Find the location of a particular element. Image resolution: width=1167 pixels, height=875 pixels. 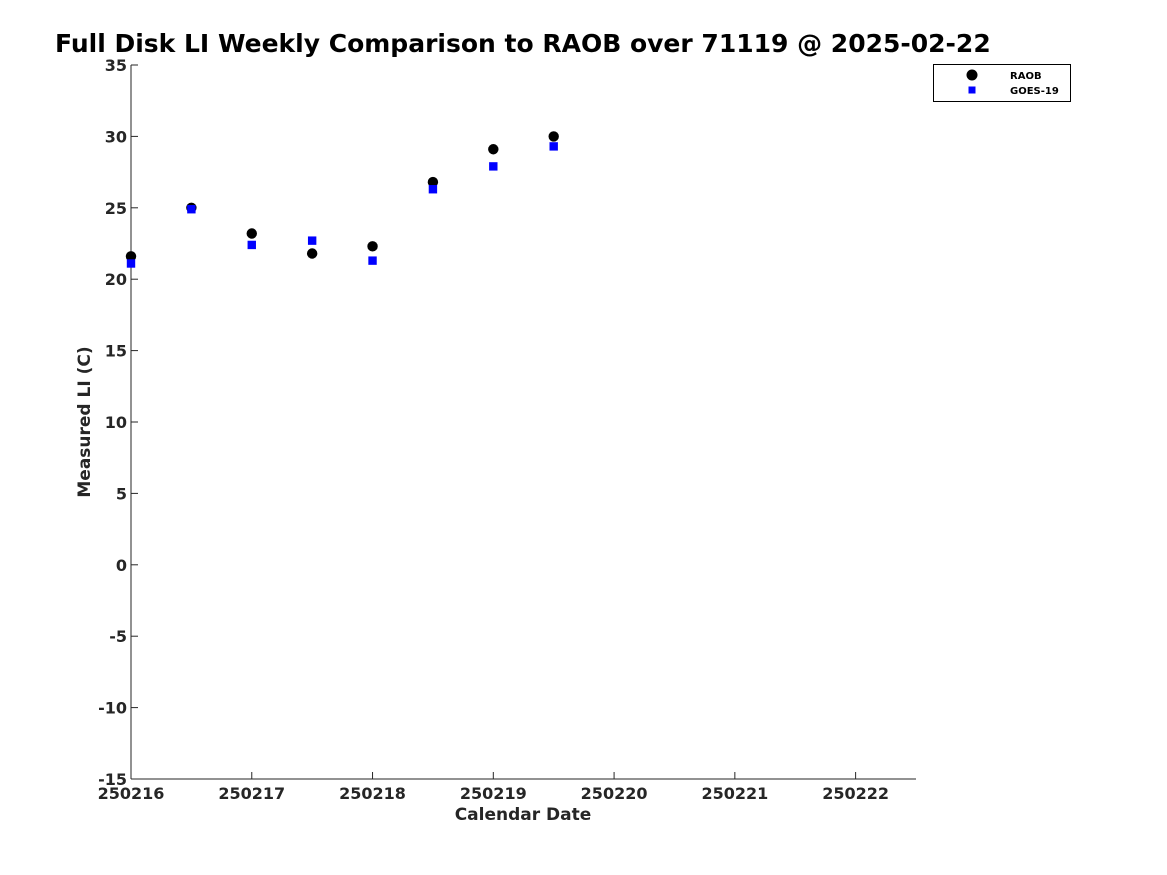

y-tick-label: 20 is located at coordinates (116, 279).